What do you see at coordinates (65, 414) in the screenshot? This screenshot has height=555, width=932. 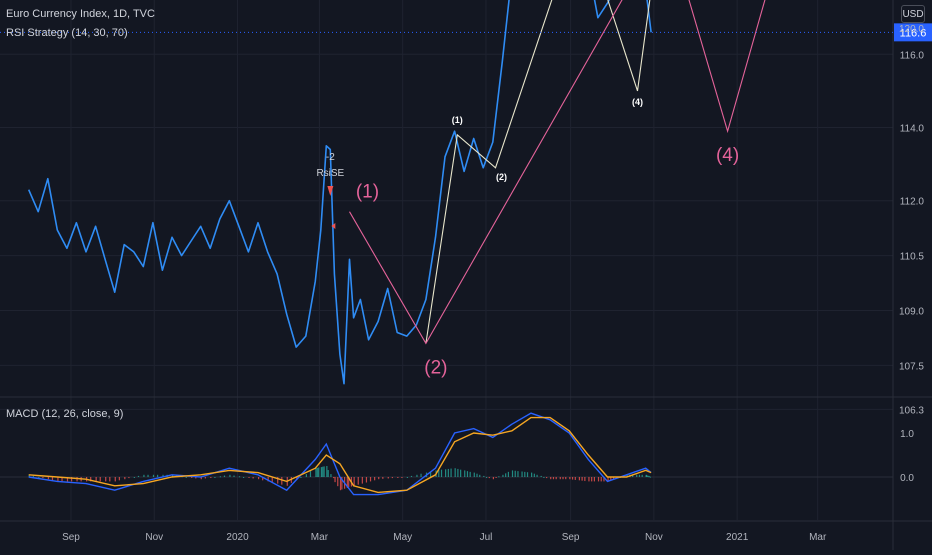 I see `macd-label: MACD (12, 26, close, 9)` at bounding box center [65, 414].